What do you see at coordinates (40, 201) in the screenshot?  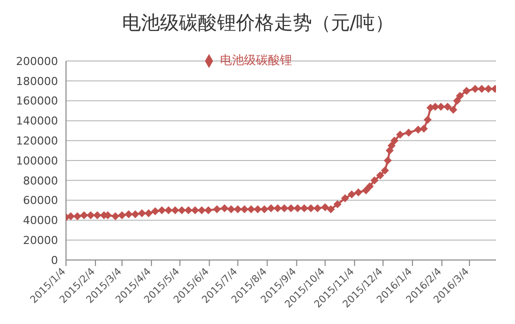 I see `y-tick-label: 60000` at bounding box center [40, 201].